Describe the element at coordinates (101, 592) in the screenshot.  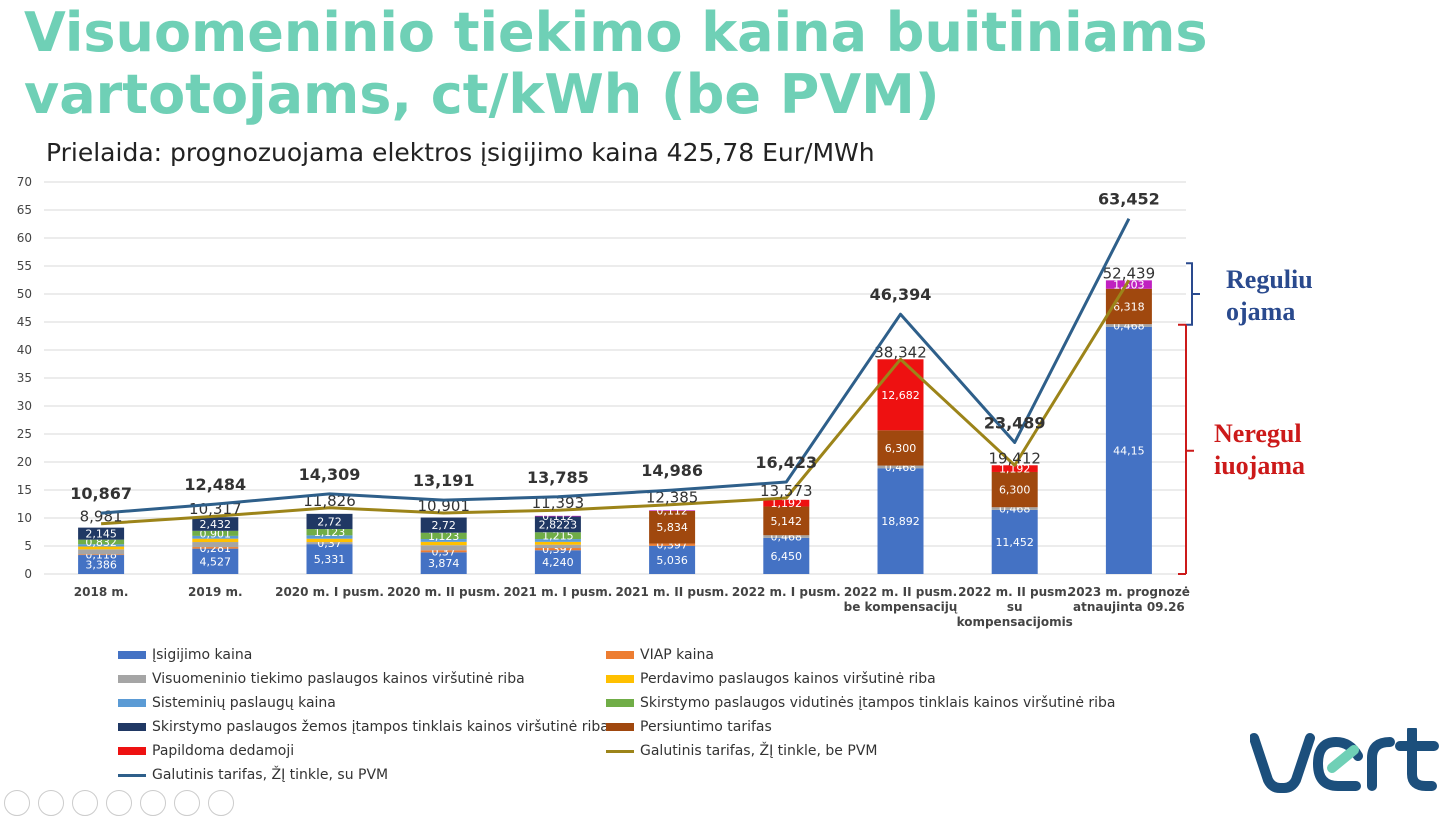
I see `x-tick-label: 2018 m.` at that location.